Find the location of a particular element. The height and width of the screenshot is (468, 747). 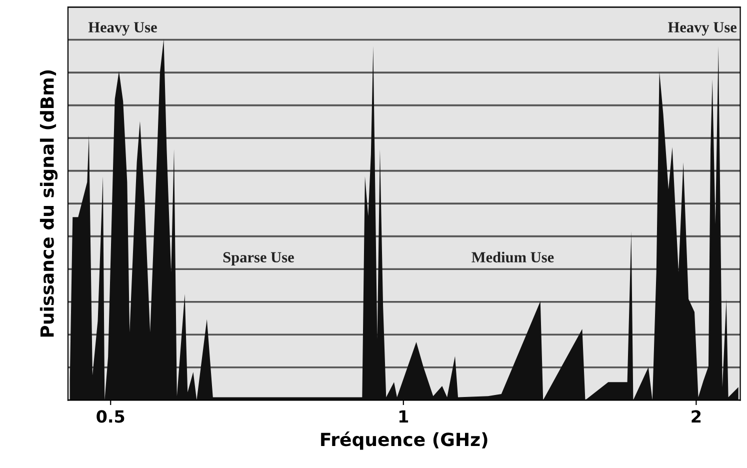

annotation: Medium Use is located at coordinates (513, 257).